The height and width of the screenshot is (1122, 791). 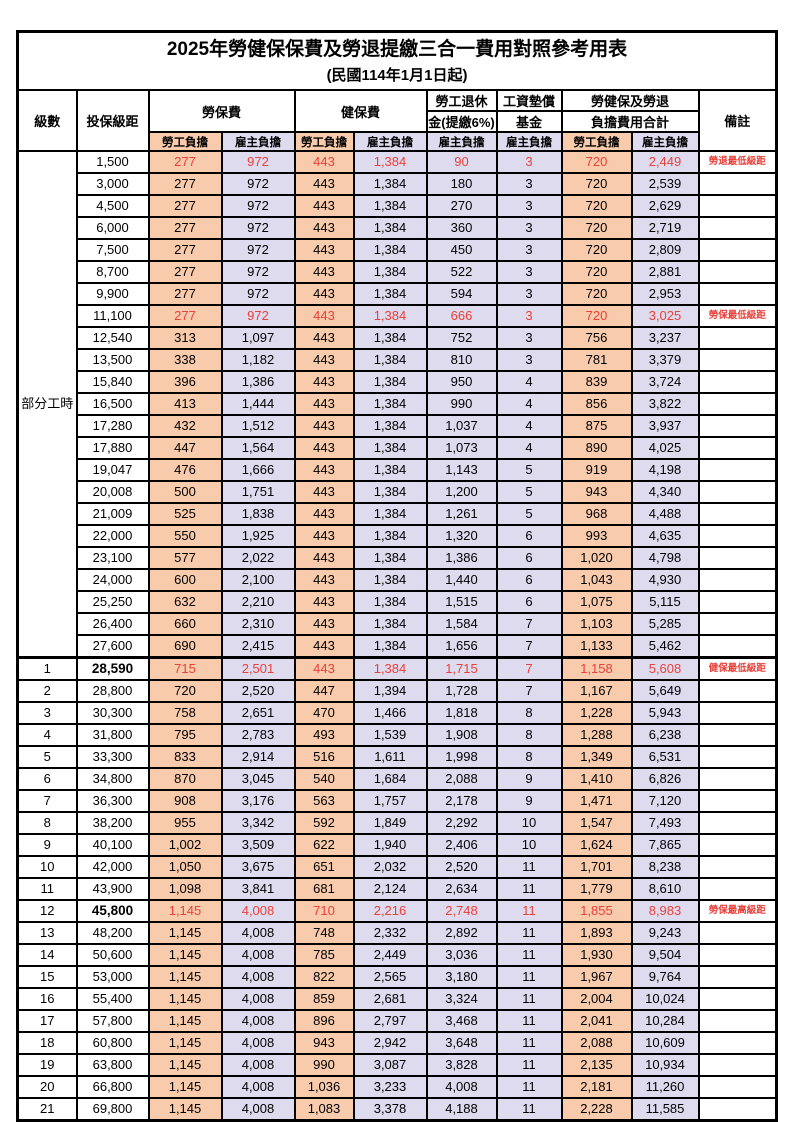 What do you see at coordinates (258, 602) in the screenshot?
I see `labor-employer-cell: 2,210` at bounding box center [258, 602].